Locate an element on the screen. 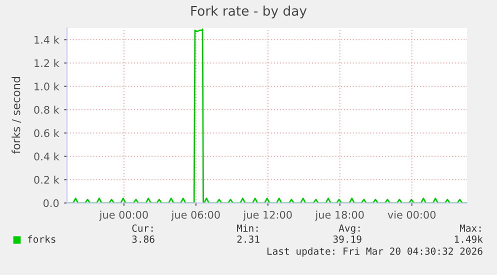 Image resolution: width=497 pixels, height=275 pixels. text: 2.31 is located at coordinates (248, 239).